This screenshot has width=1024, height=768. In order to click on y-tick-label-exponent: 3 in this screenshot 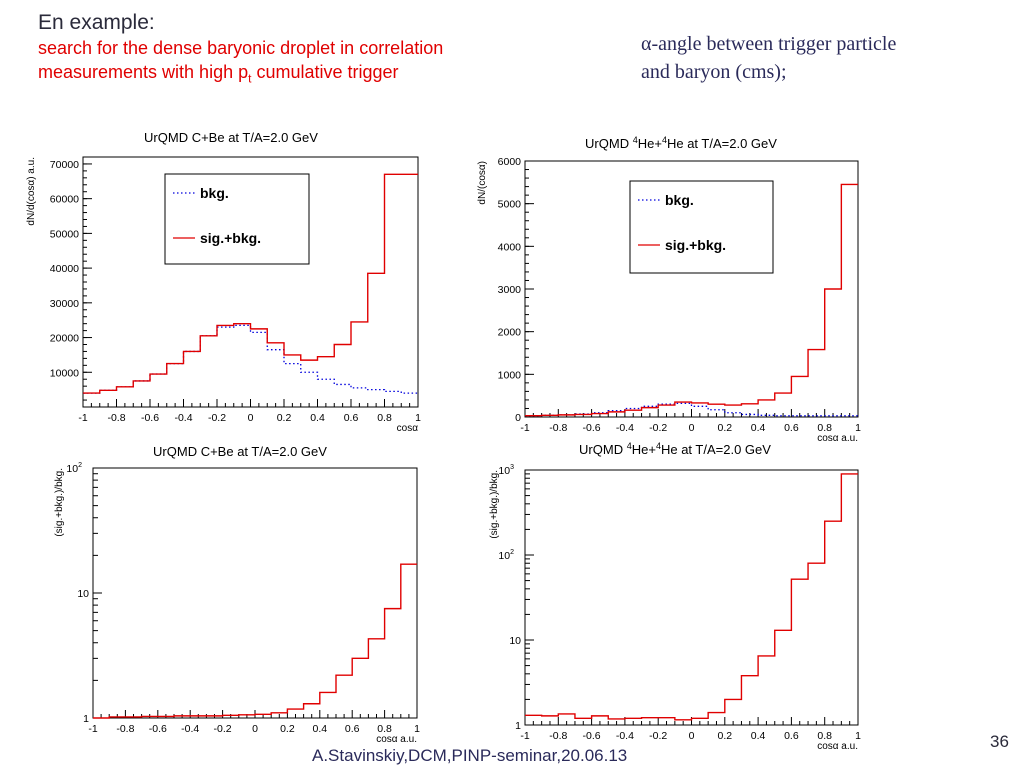, I will do `click(512, 467)`.